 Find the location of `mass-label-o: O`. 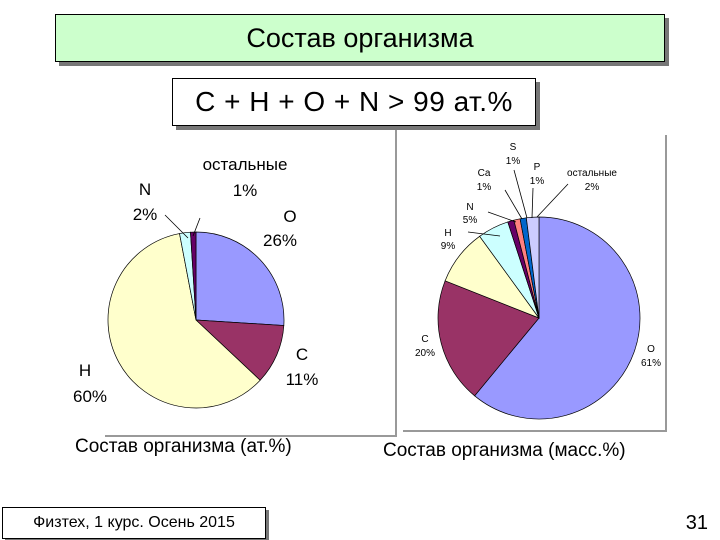

mass-label-o: O is located at coordinates (651, 349).